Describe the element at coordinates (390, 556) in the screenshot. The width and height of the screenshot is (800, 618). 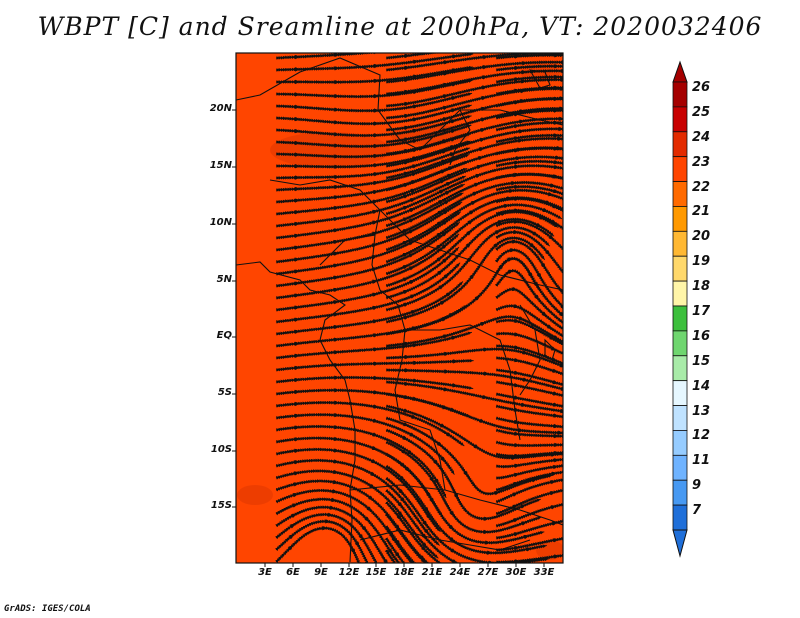
I see `streamline` at that location.